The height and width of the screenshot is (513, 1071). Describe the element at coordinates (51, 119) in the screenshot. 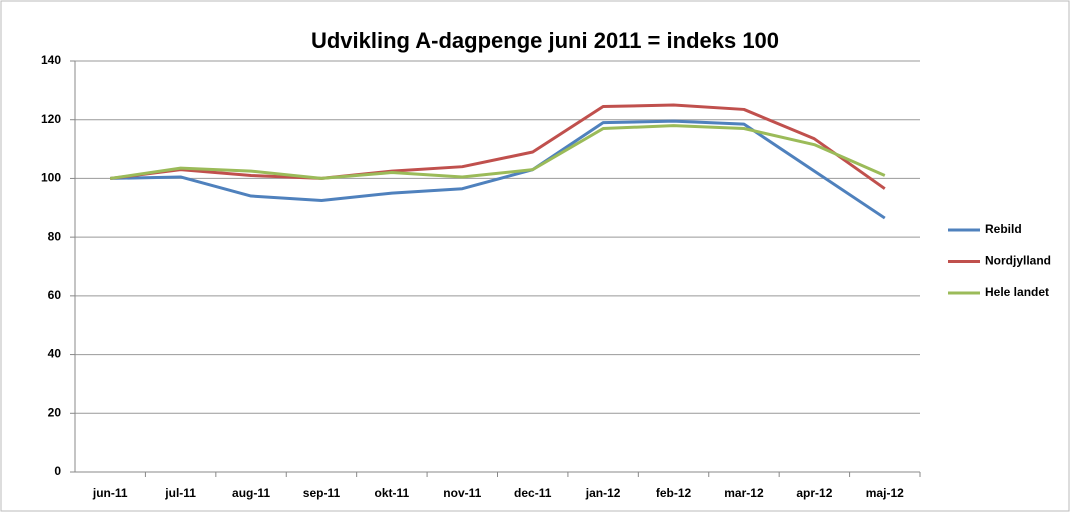

I see `y-tick-label: 120` at that location.